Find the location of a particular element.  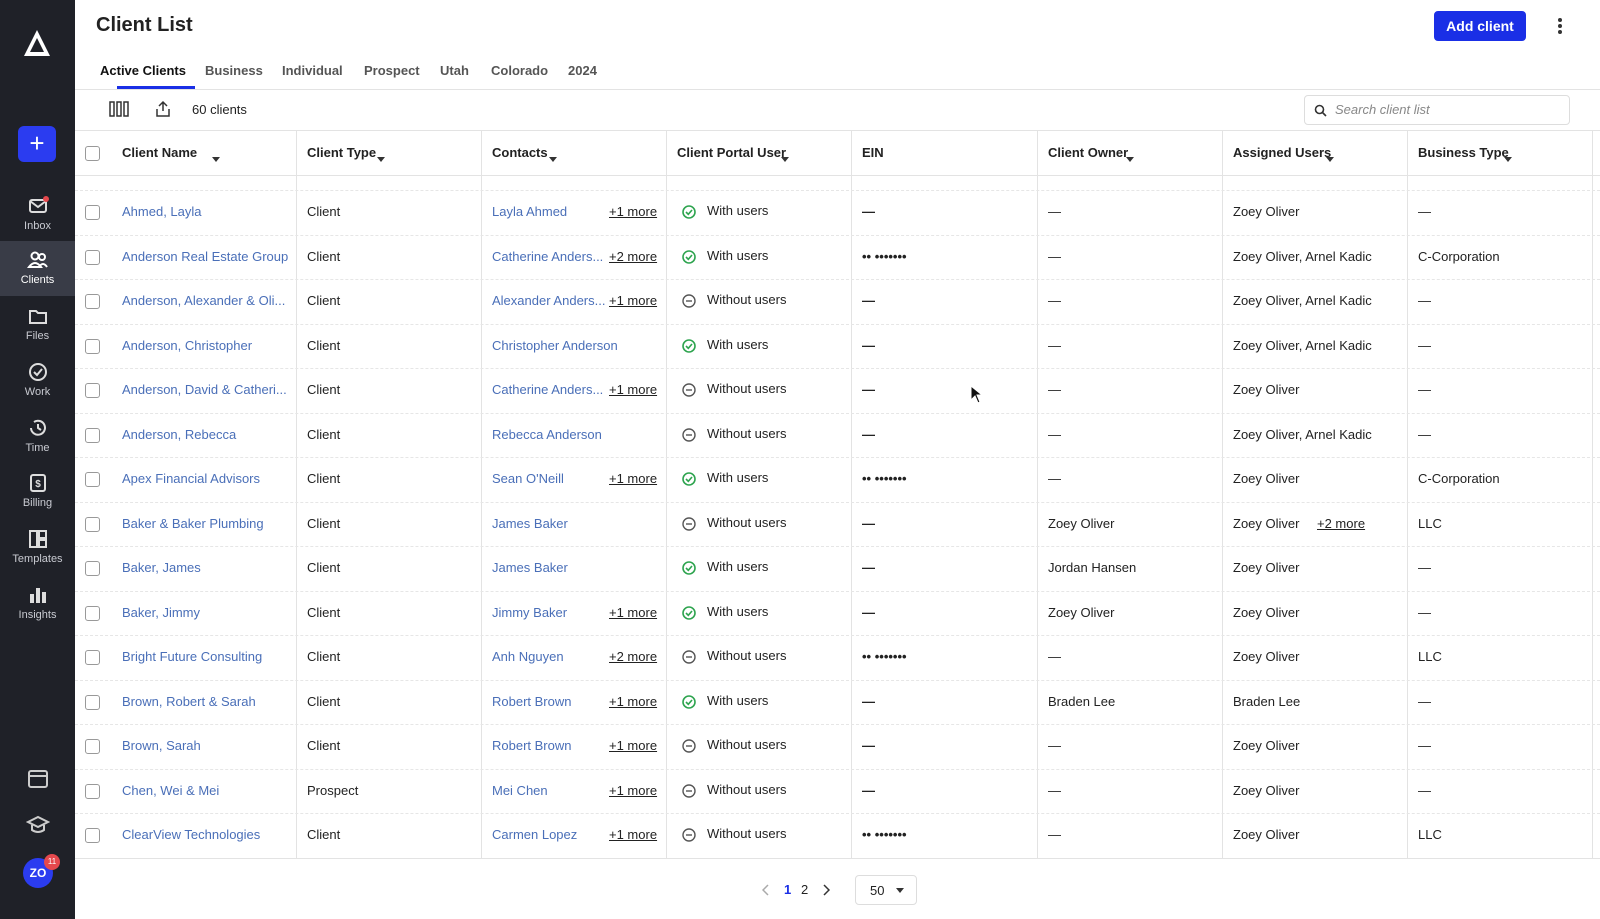

column-header: Client Name is located at coordinates (160, 152).